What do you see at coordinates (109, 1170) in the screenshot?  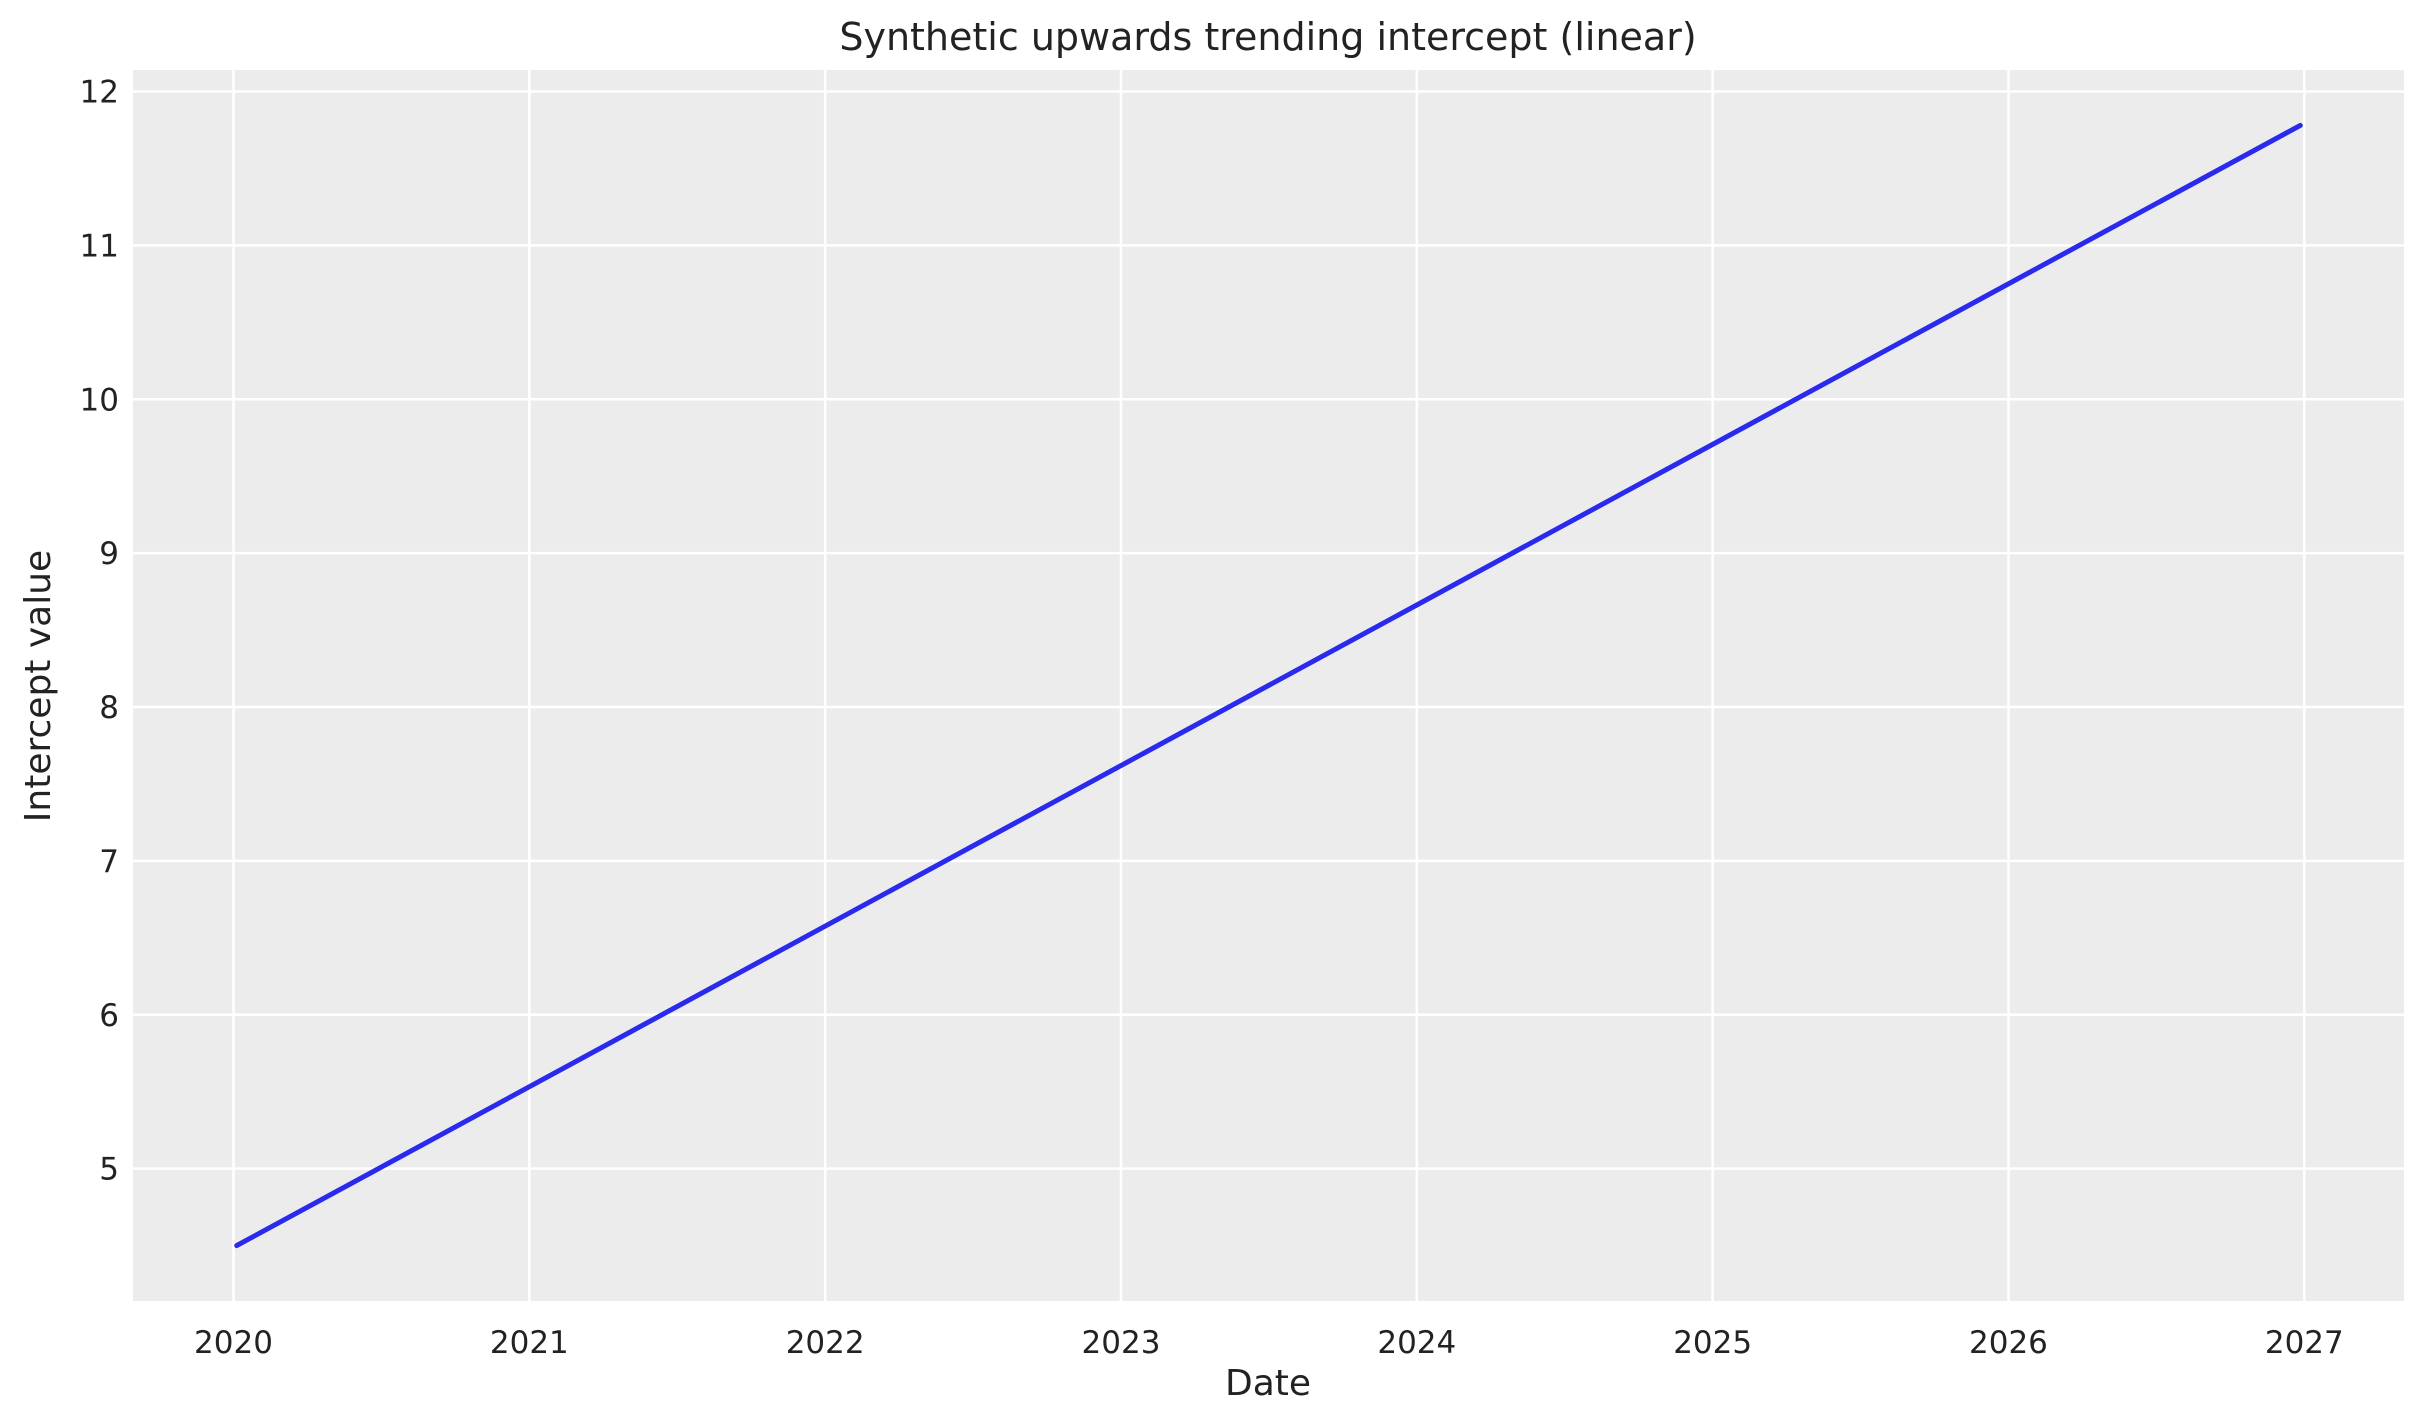 I see `y-tick-label: 5` at bounding box center [109, 1170].